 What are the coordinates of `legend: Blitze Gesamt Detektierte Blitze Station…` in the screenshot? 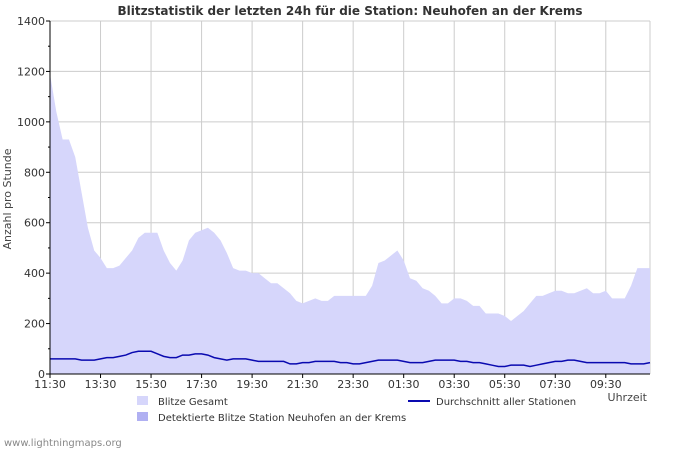 It's located at (356, 410).